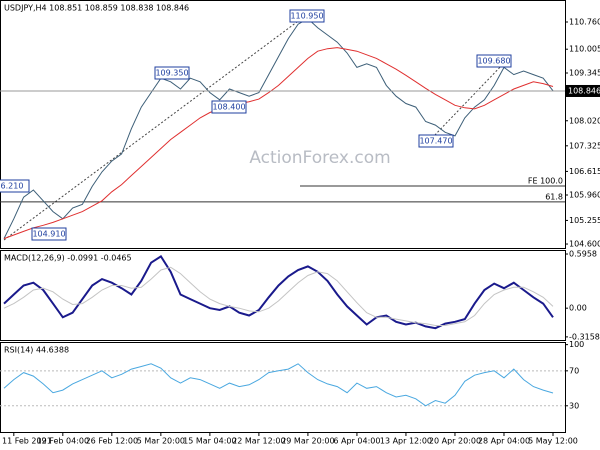 This screenshot has width=600, height=450. Describe the element at coordinates (584, 120) in the screenshot. I see `y-tick-label: 108.020` at that location.